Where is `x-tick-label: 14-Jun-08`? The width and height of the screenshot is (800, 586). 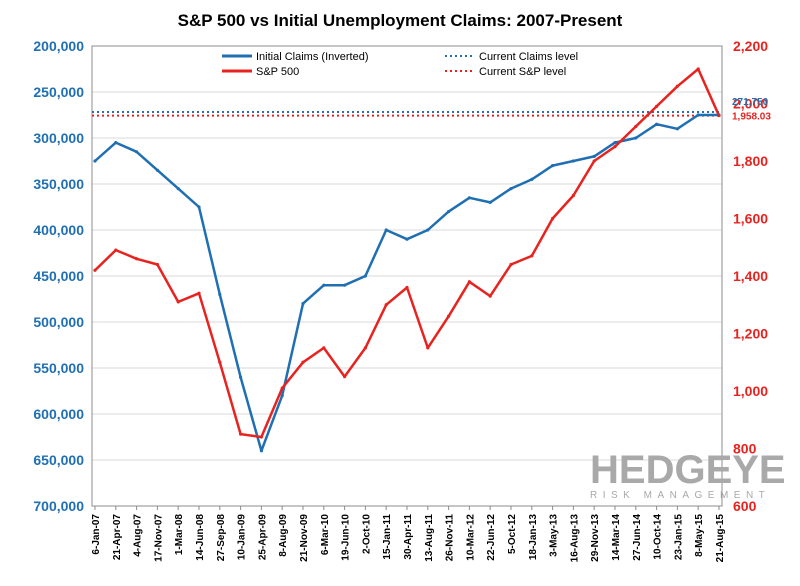 x-tick-label: 14-Jun-08 is located at coordinates (200, 537).